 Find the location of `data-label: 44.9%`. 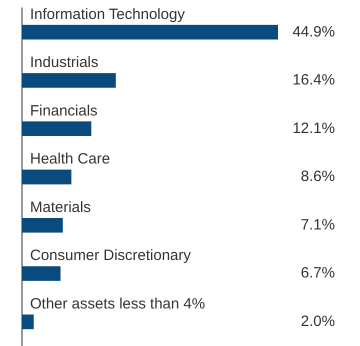

data-label: 44.9% is located at coordinates (313, 31).